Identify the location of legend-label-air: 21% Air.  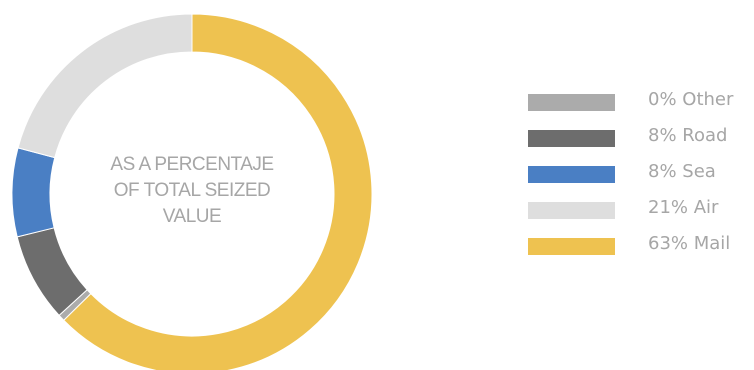
(683, 207).